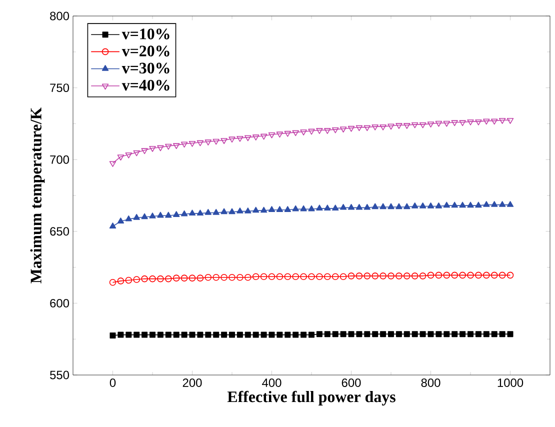 Image resolution: width=555 pixels, height=427 pixels. Describe the element at coordinates (430, 382) in the screenshot. I see `x-tick-label: 800` at that location.